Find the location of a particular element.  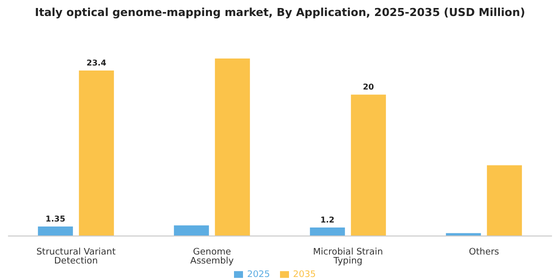

legend-label: 2025 is located at coordinates (258, 275).